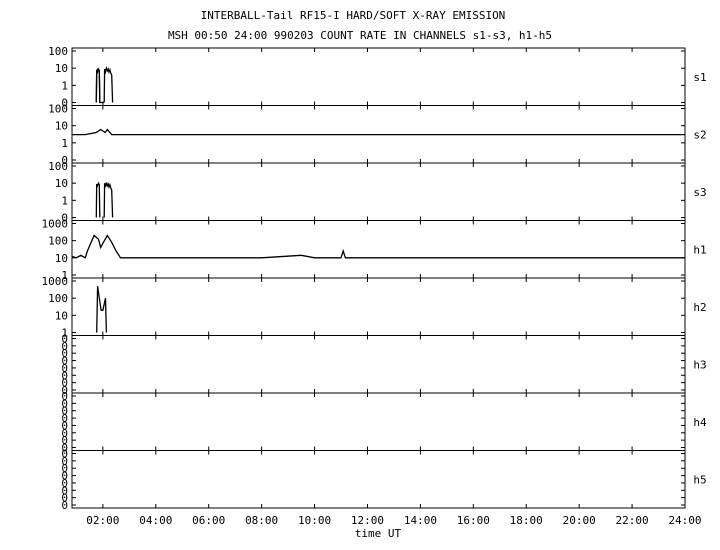  Describe the element at coordinates (314, 520) in the screenshot. I see `x-tick-label: 10:00` at that location.